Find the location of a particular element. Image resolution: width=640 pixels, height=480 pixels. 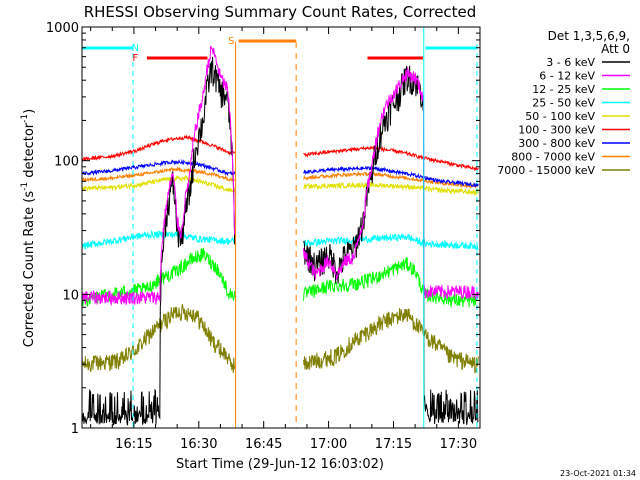

legend-label-4: 50 - 100 keV is located at coordinates (560, 116).